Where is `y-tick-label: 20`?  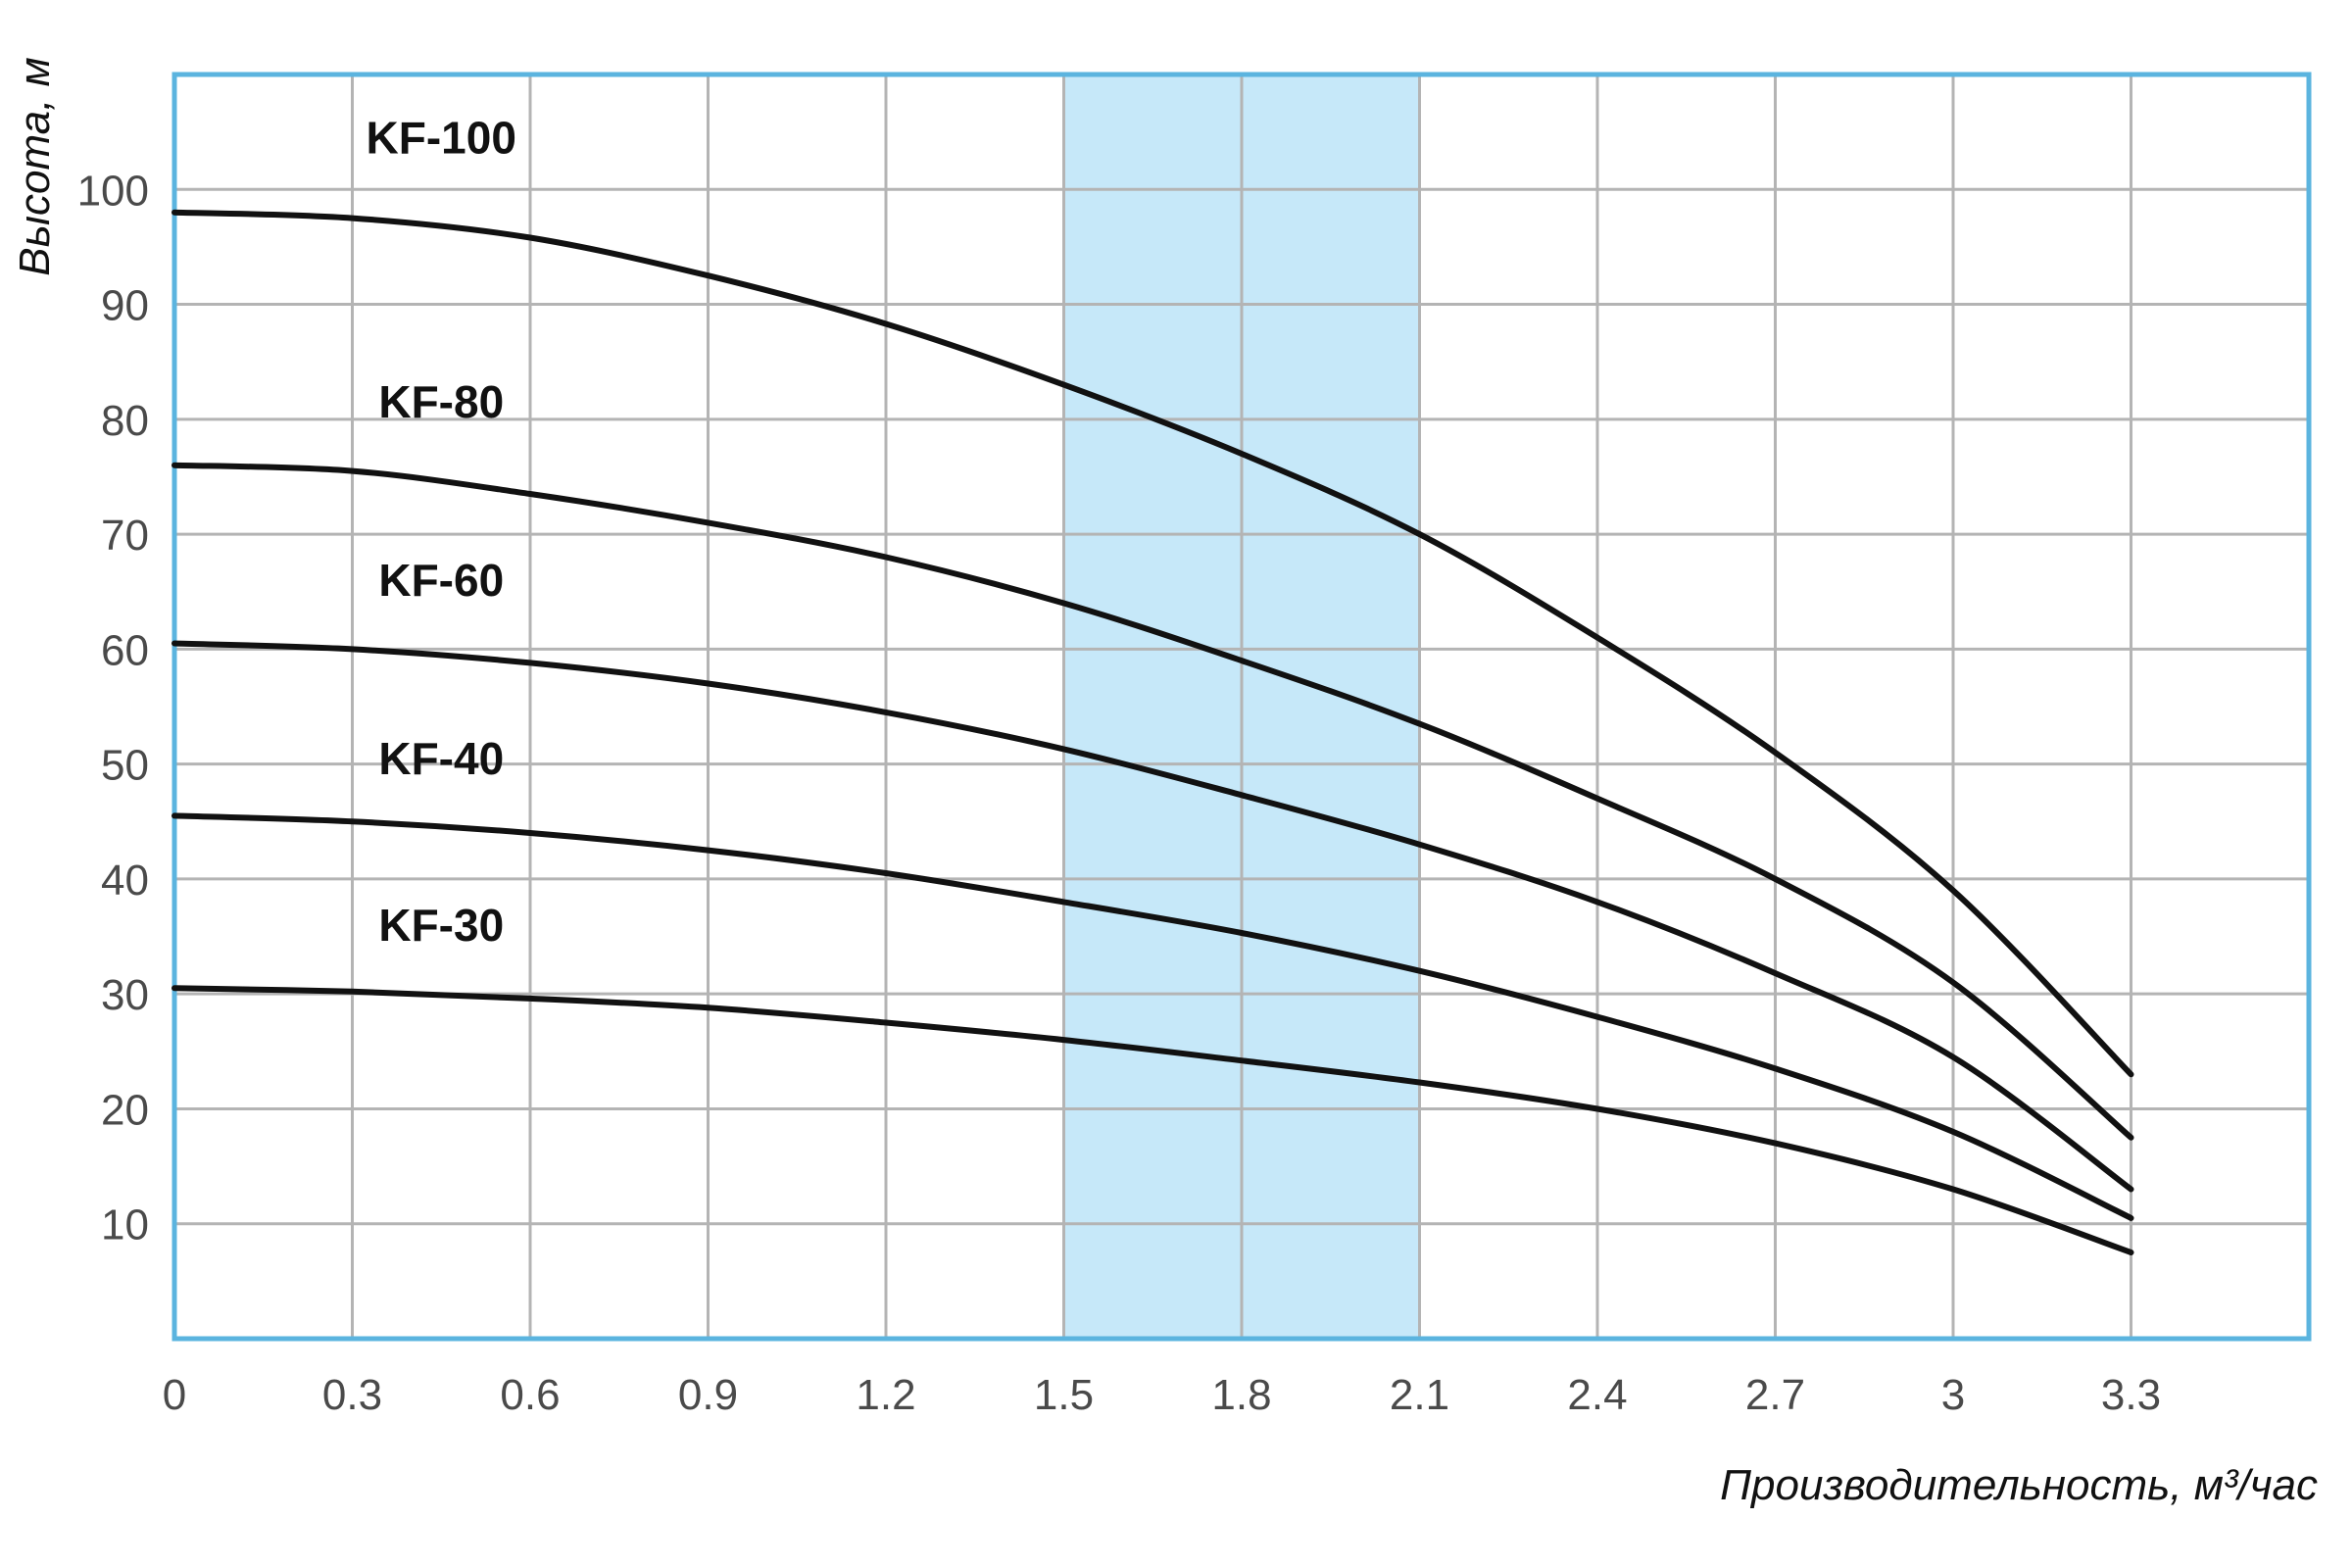
y-tick-label: 20 is located at coordinates (125, 1110).